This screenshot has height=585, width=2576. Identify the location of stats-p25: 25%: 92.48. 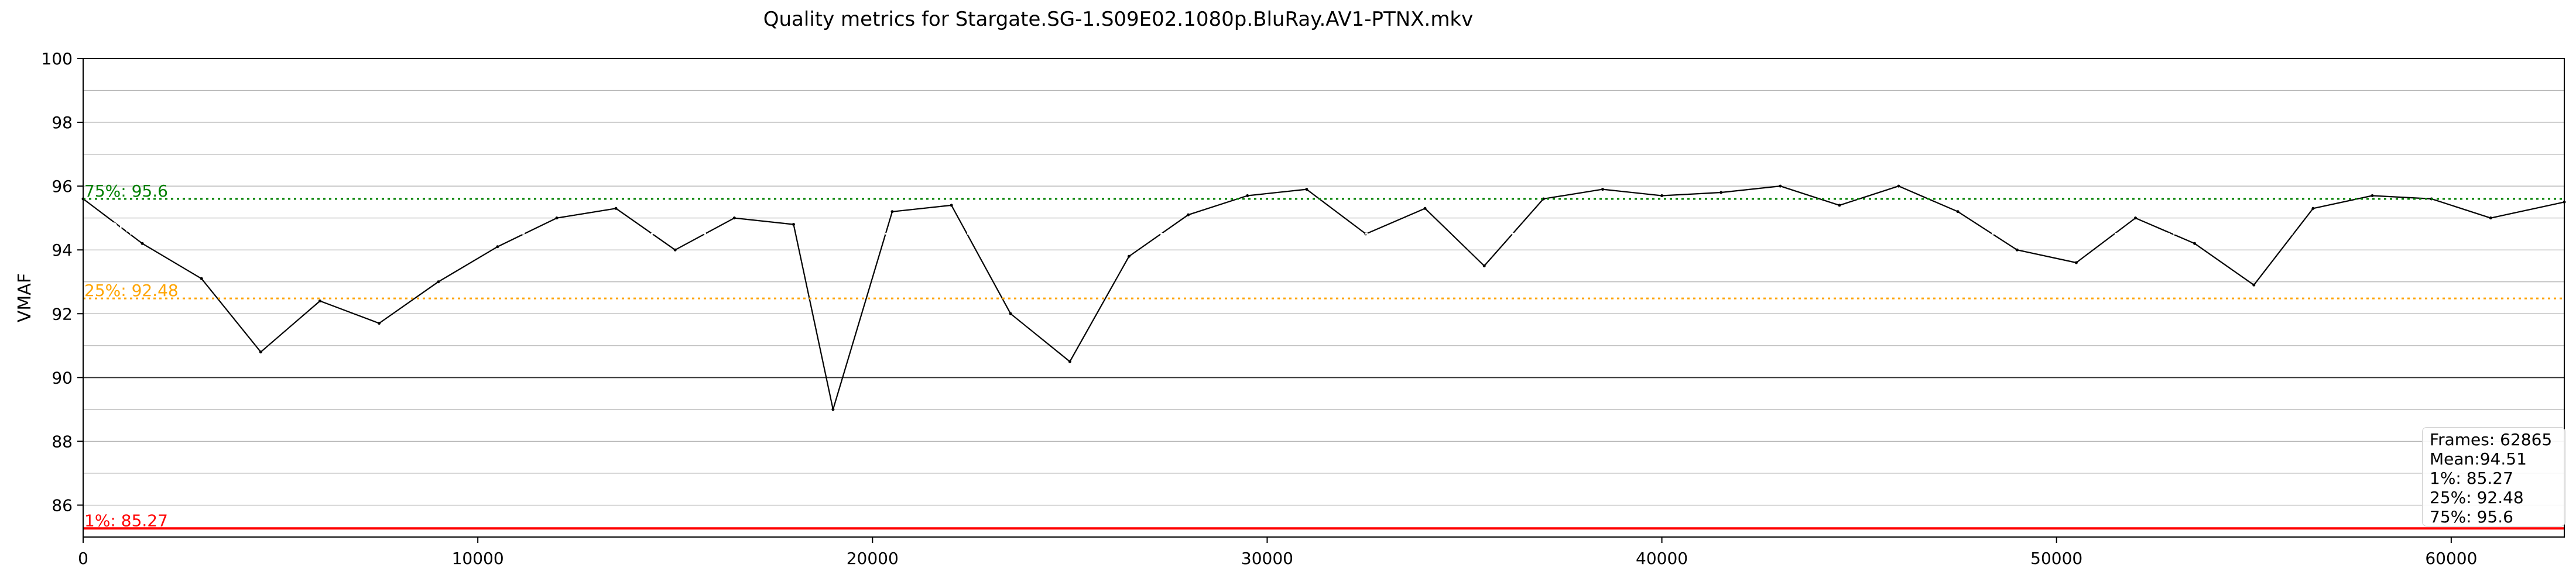
(2477, 497).